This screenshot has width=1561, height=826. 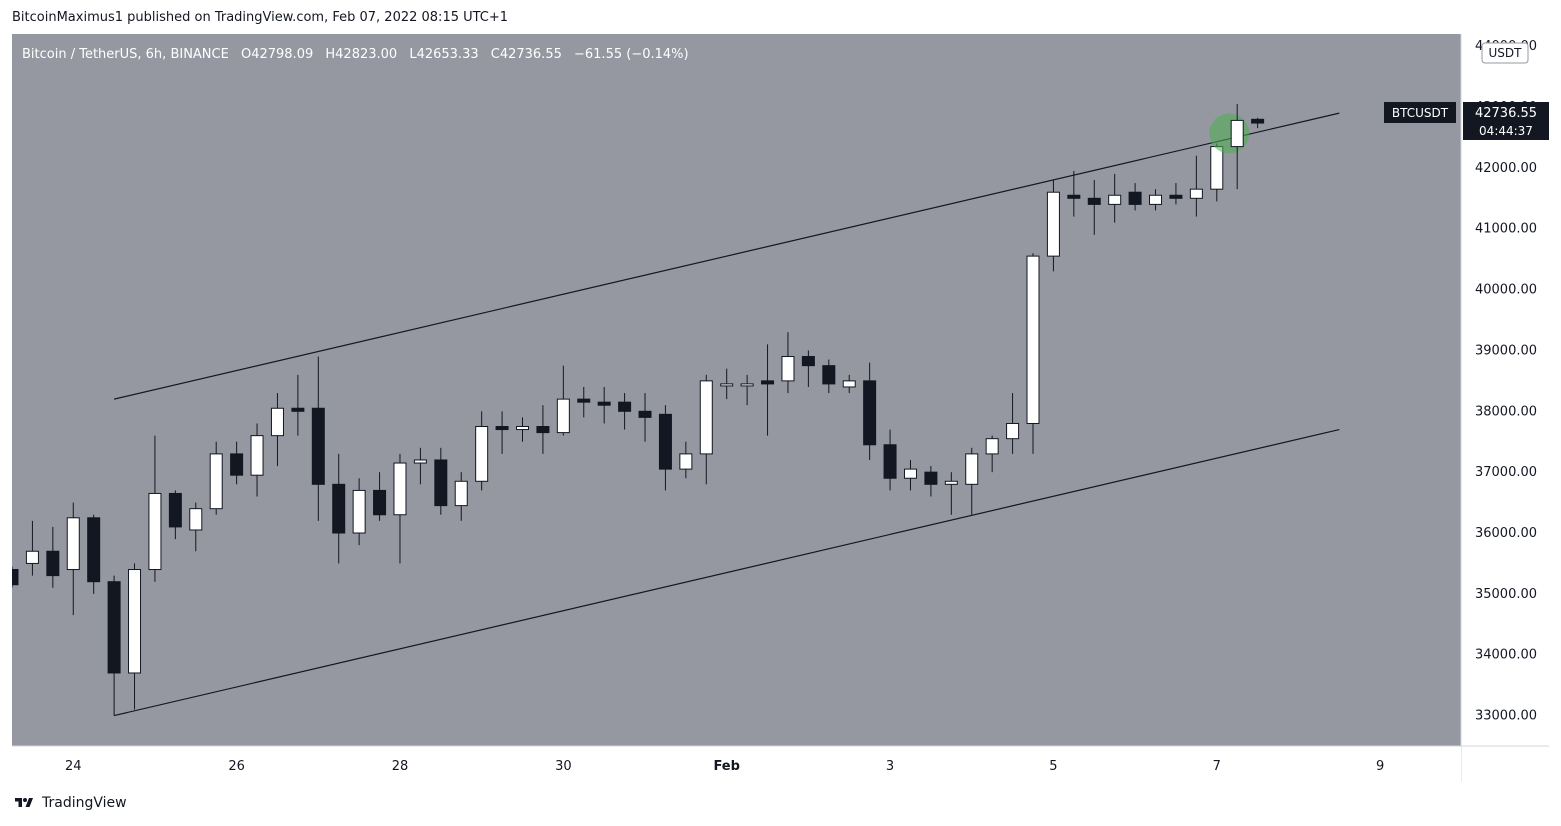 What do you see at coordinates (1506, 350) in the screenshot?
I see `price-tick-label: 39000.00` at bounding box center [1506, 350].